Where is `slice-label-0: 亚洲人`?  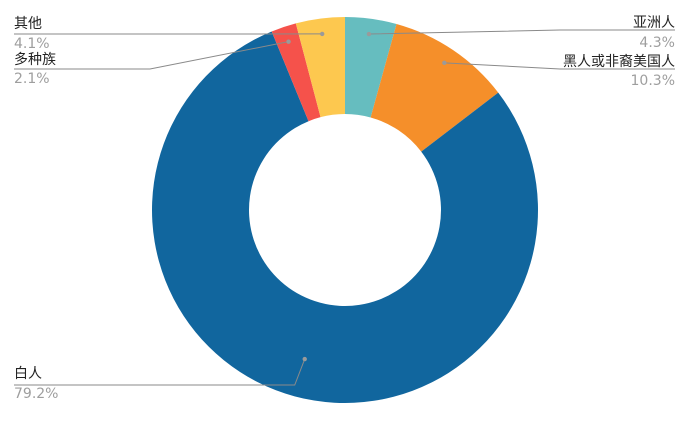 slice-label-0: 亚洲人 is located at coordinates (654, 23).